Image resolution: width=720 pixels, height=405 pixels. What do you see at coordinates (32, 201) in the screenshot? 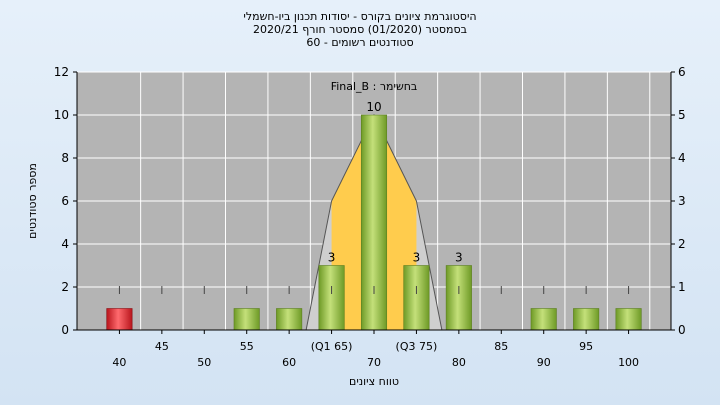
I see `y-axis-label: מספר סטודנטים` at bounding box center [32, 201].